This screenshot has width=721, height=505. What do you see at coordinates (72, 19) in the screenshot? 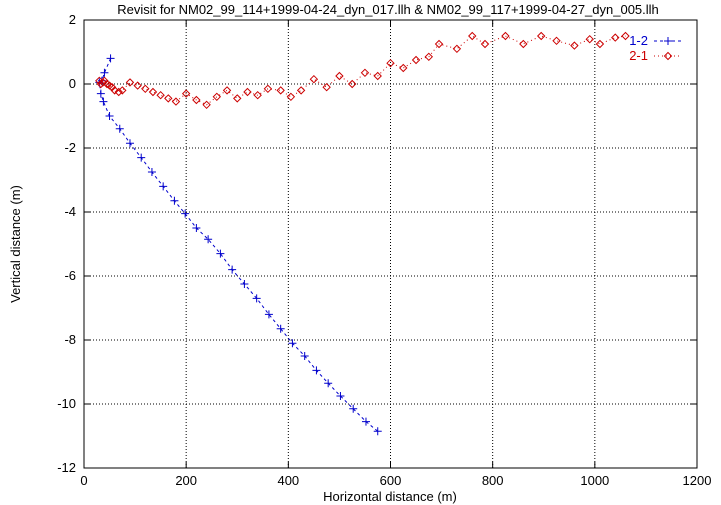
I see `y-tick-label: 2` at bounding box center [72, 19].